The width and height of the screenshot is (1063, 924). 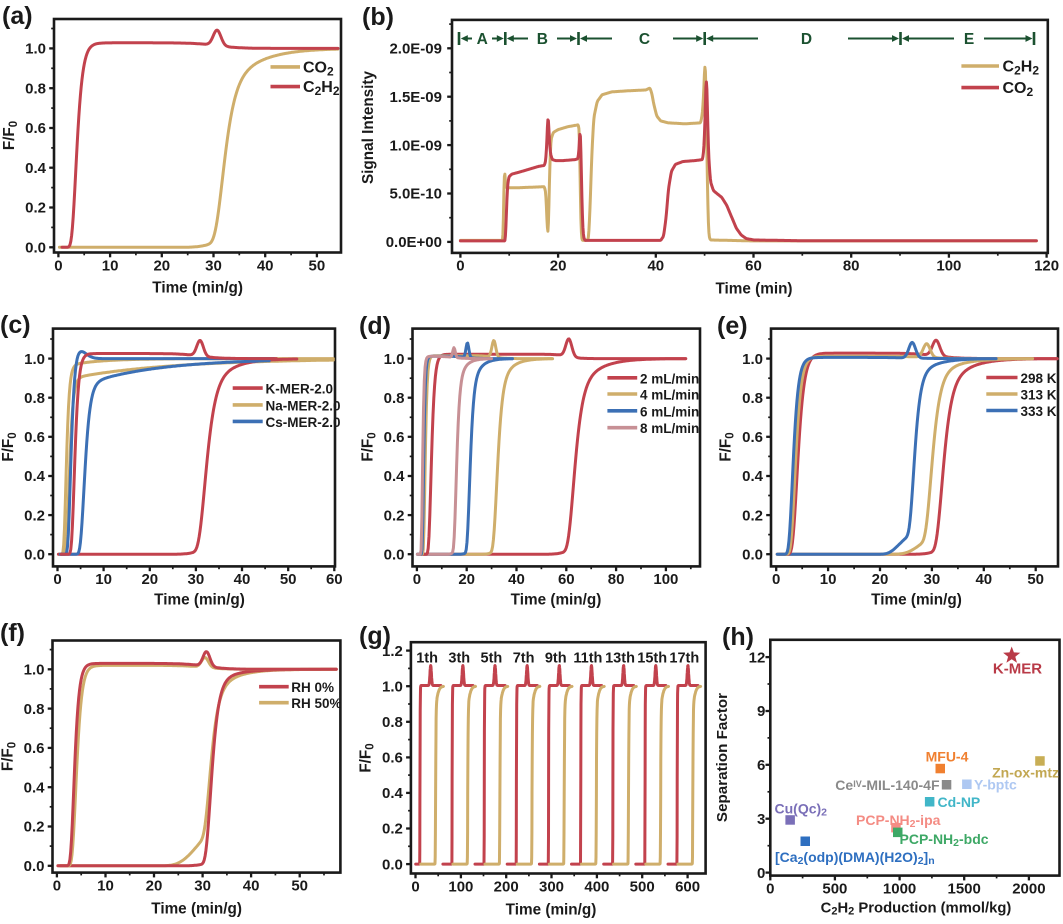 What do you see at coordinates (969, 39) in the screenshot?
I see `svg-text: E` at bounding box center [969, 39].